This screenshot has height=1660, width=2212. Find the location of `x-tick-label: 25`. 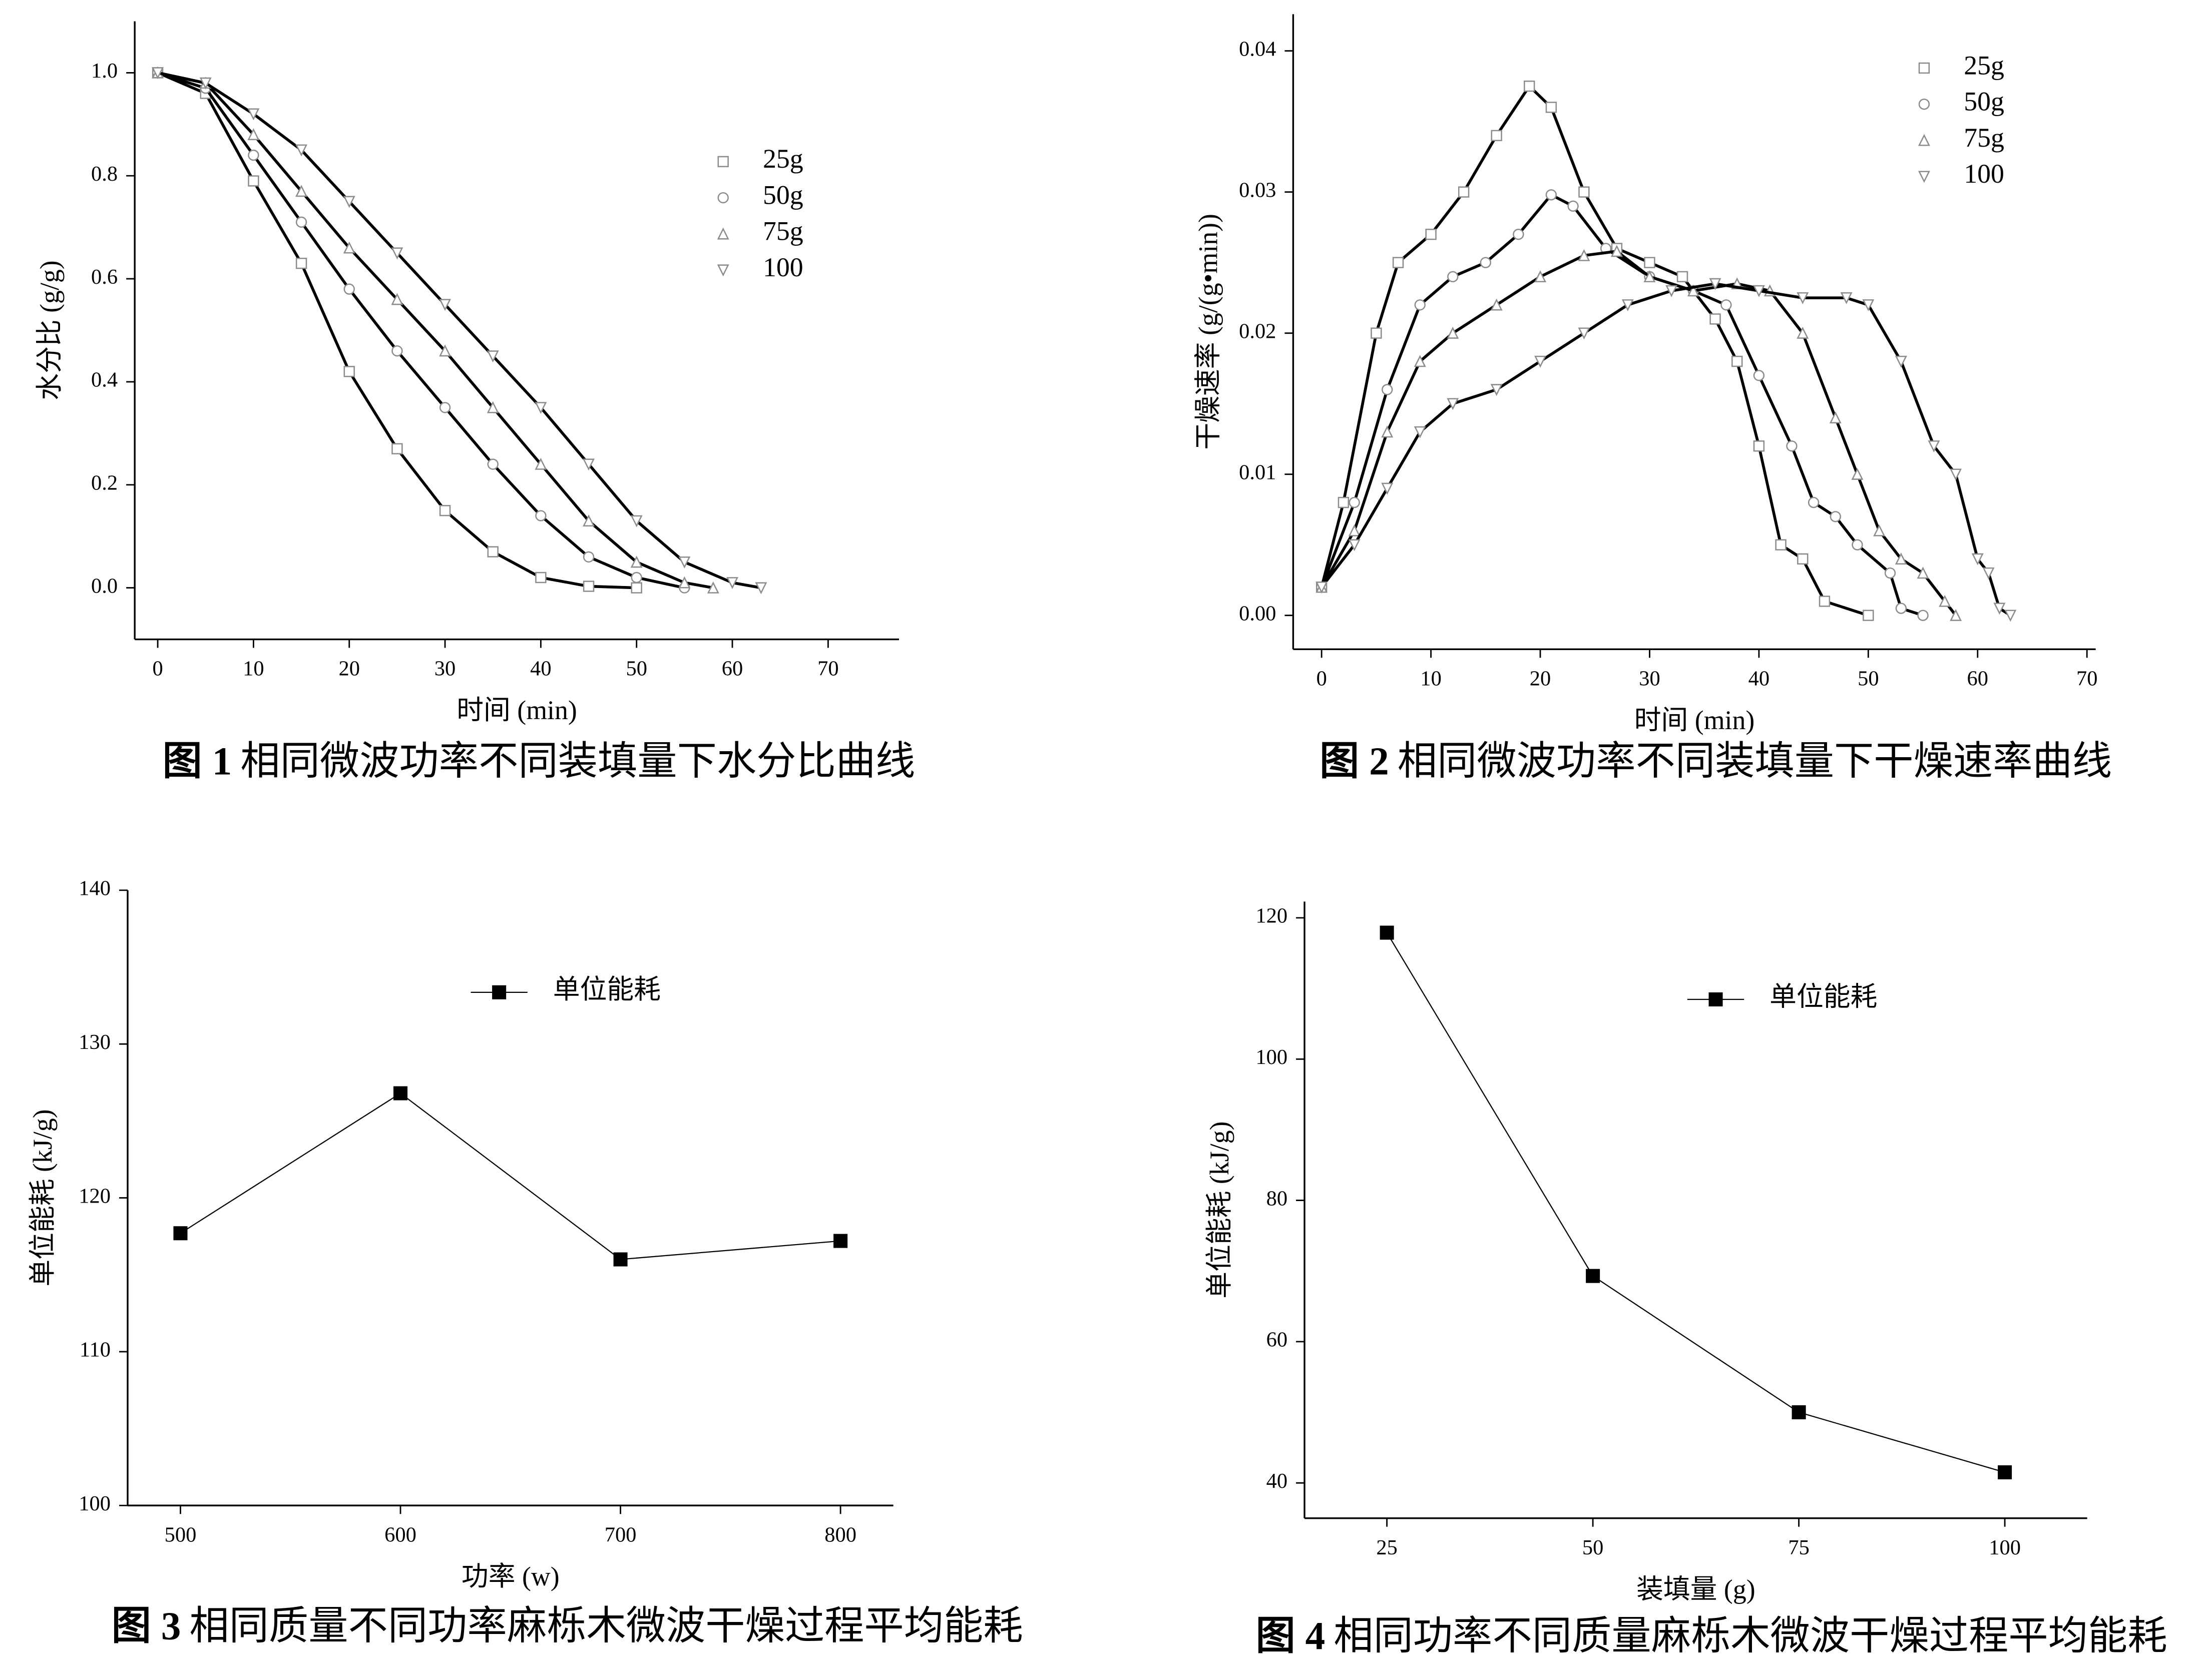

x-tick-label: 25 is located at coordinates (1387, 1547).